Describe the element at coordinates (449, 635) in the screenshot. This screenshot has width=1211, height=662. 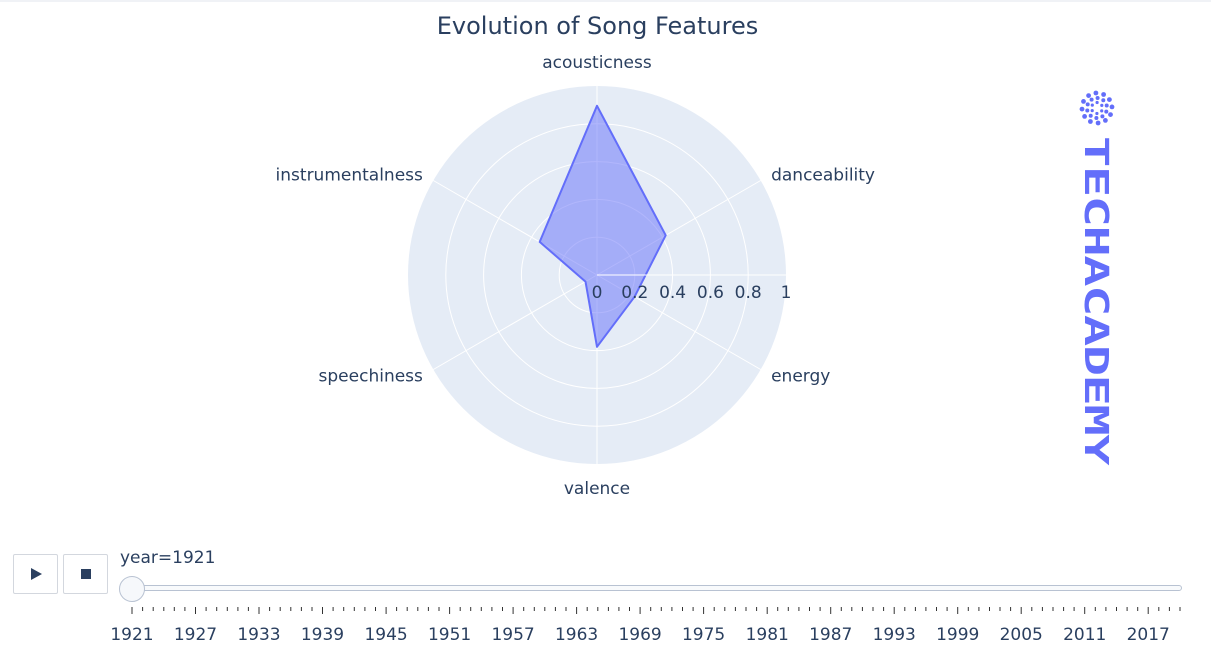
I see `slider-tick-label: 1951` at that location.